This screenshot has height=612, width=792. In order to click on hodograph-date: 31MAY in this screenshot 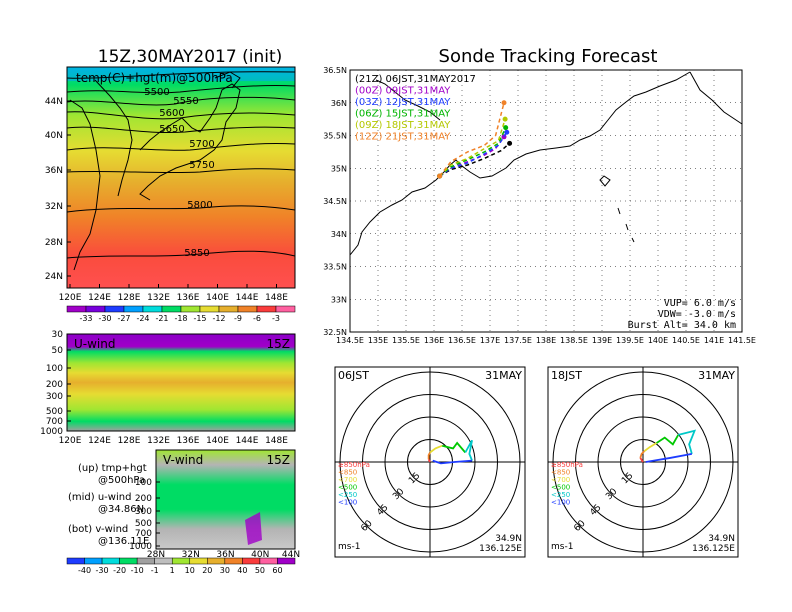, I will do `click(503, 375)`.